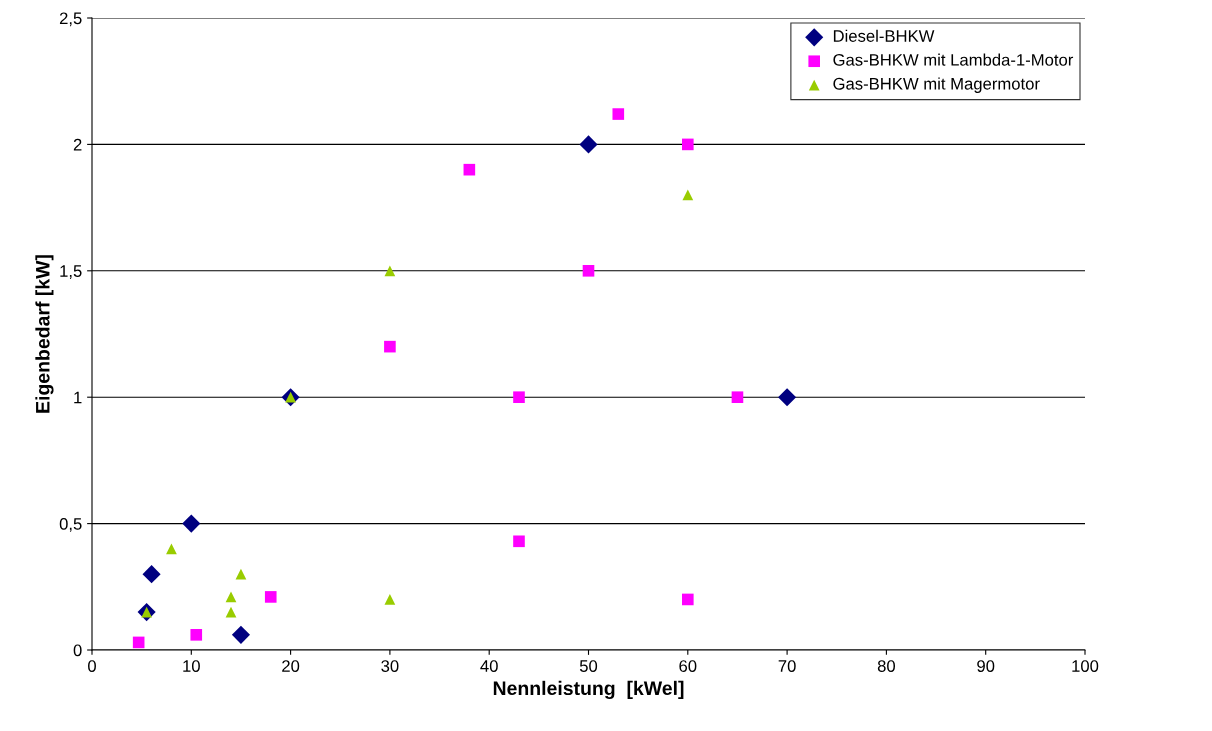 The width and height of the screenshot is (1212, 731). What do you see at coordinates (291, 666) in the screenshot?
I see `x-tick-label: 20` at bounding box center [291, 666].